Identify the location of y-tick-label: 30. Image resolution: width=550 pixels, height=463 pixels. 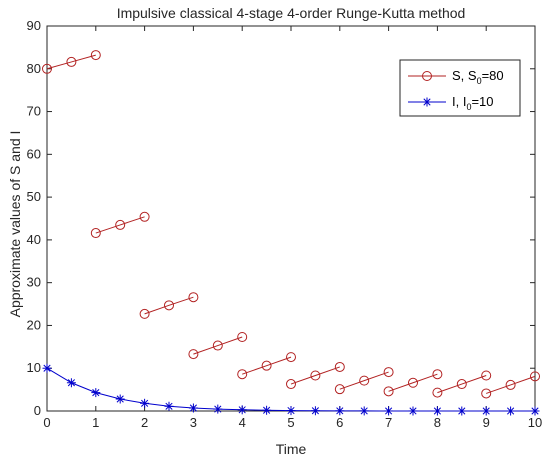
(34, 282).